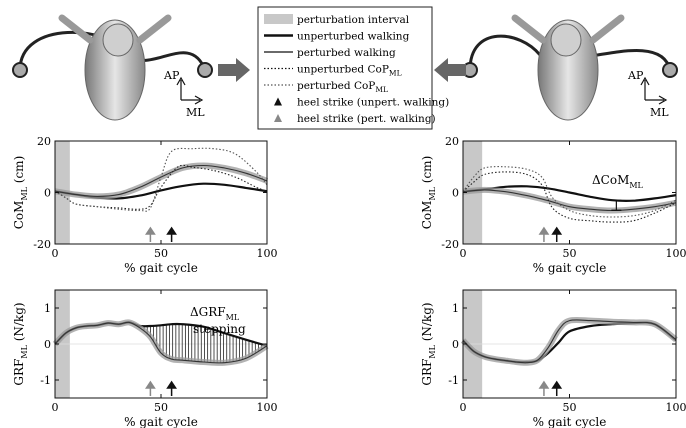 The height and width of the screenshot is (428, 686). I want to click on y-axis-label-unit: (cm), so click(427, 171).